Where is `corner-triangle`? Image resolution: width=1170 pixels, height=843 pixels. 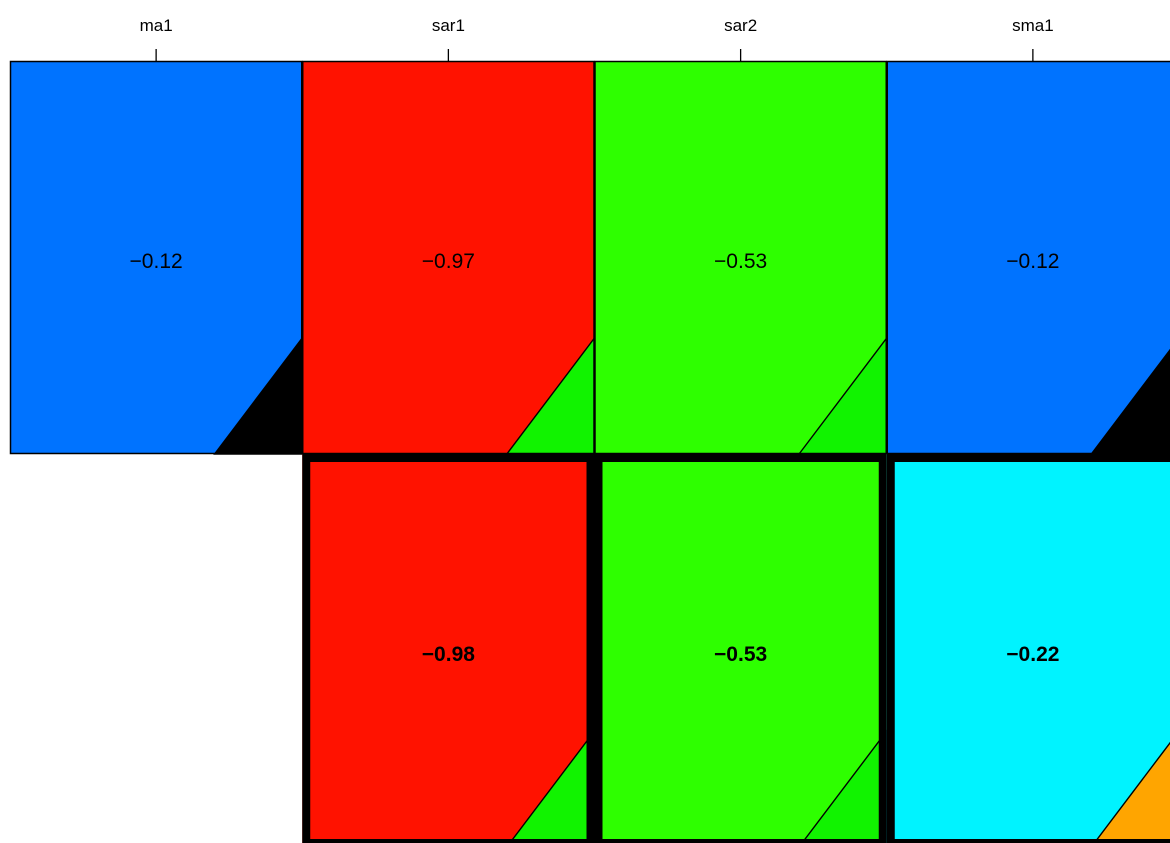
corner-triangle is located at coordinates (1131, 792).